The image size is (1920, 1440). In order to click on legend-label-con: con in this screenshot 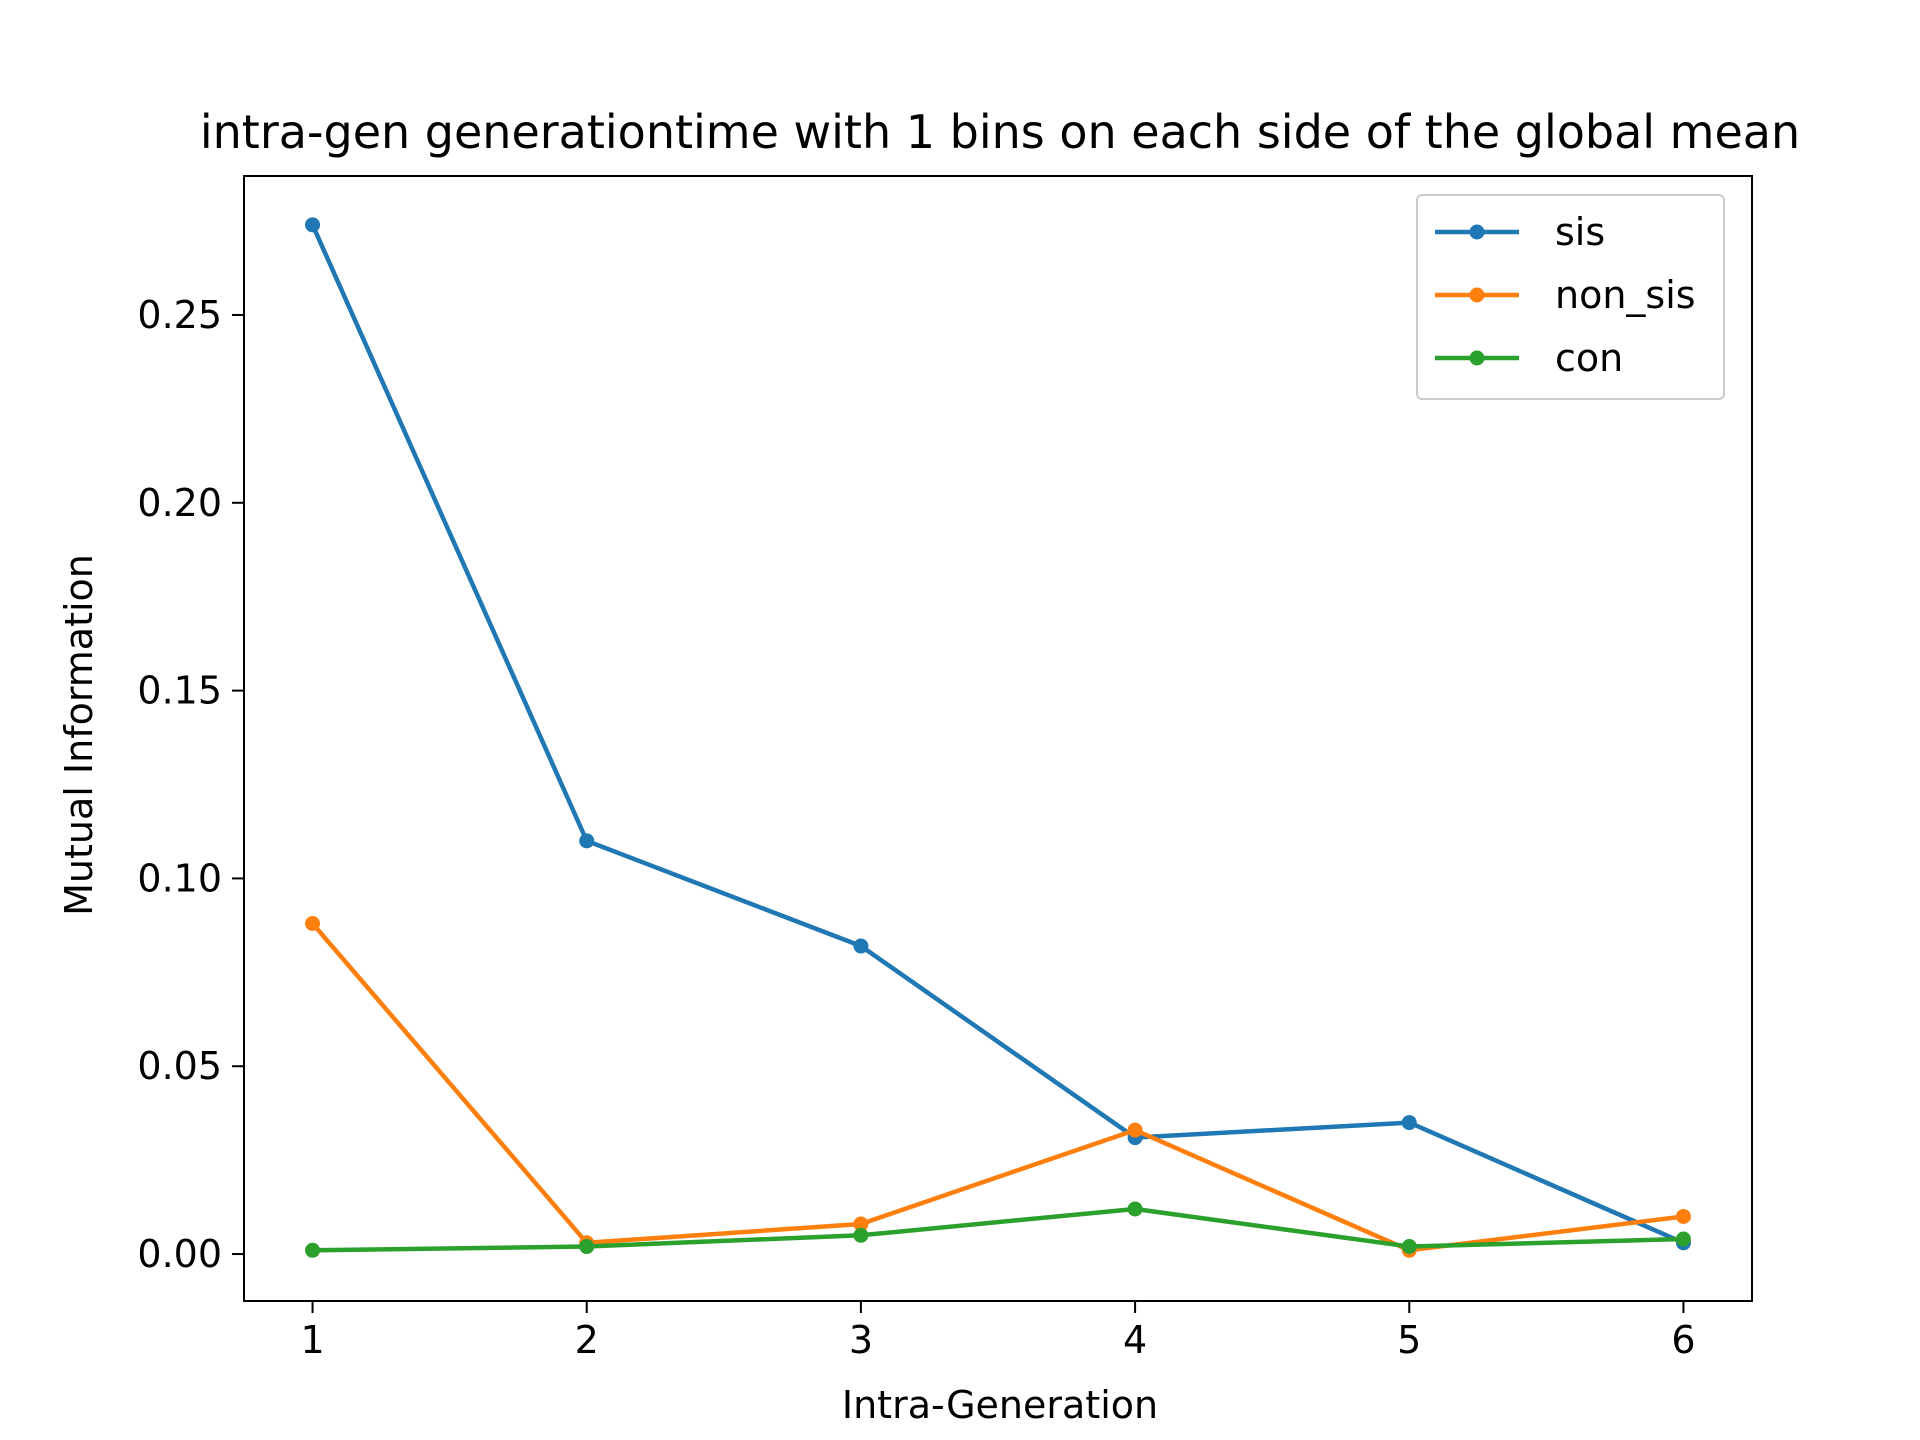, I will do `click(1589, 358)`.